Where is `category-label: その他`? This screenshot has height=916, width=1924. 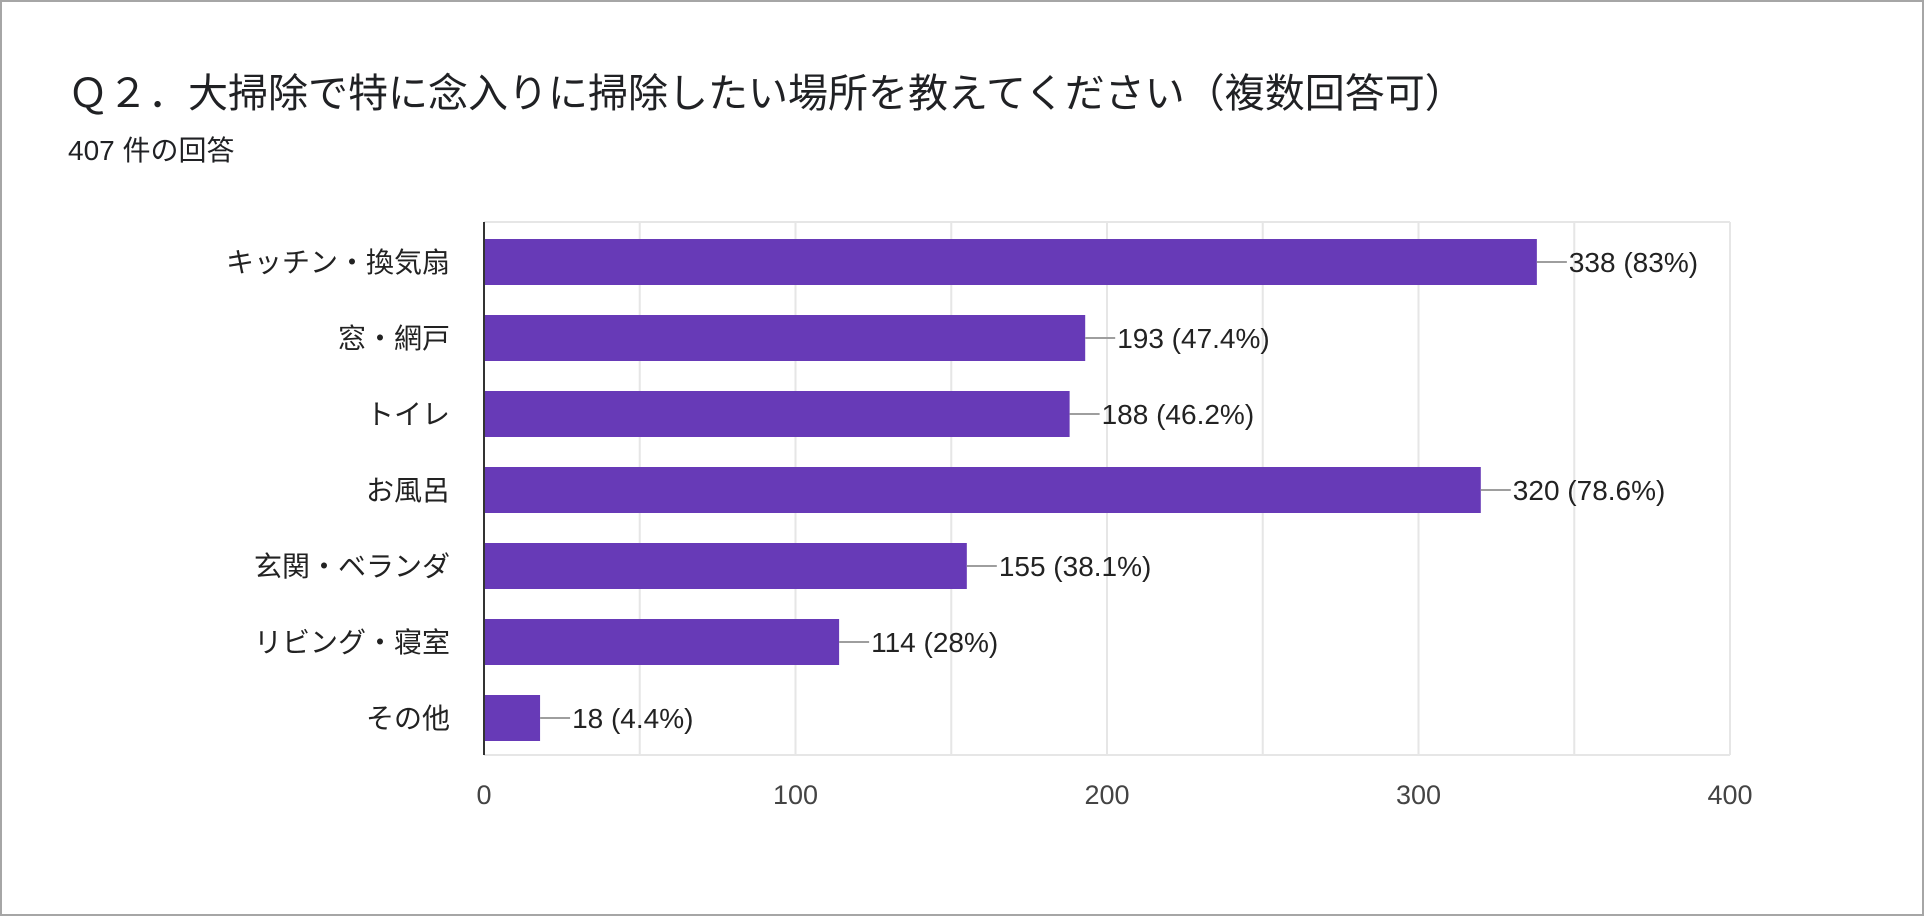
category-label: その他 is located at coordinates (408, 718).